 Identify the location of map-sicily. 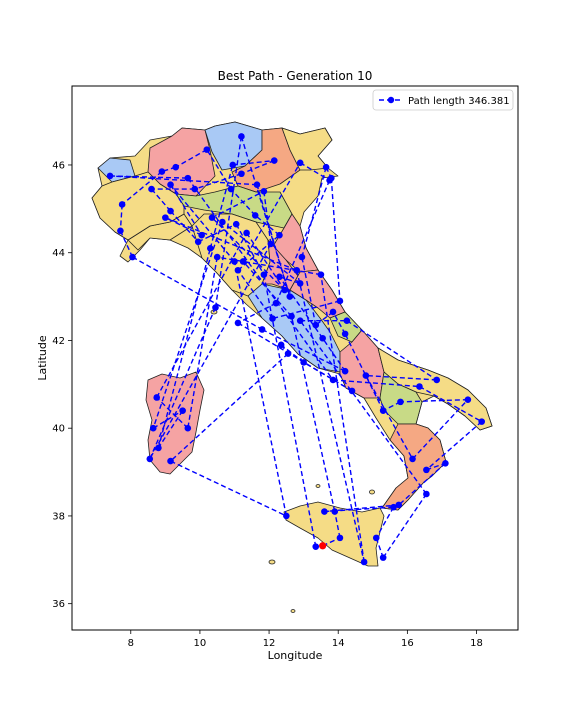
(334, 534).